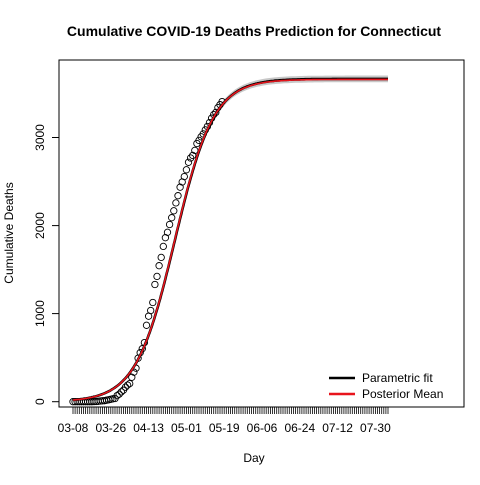 The height and width of the screenshot is (485, 480). I want to click on y-tick-label: 2000, so click(40, 225).